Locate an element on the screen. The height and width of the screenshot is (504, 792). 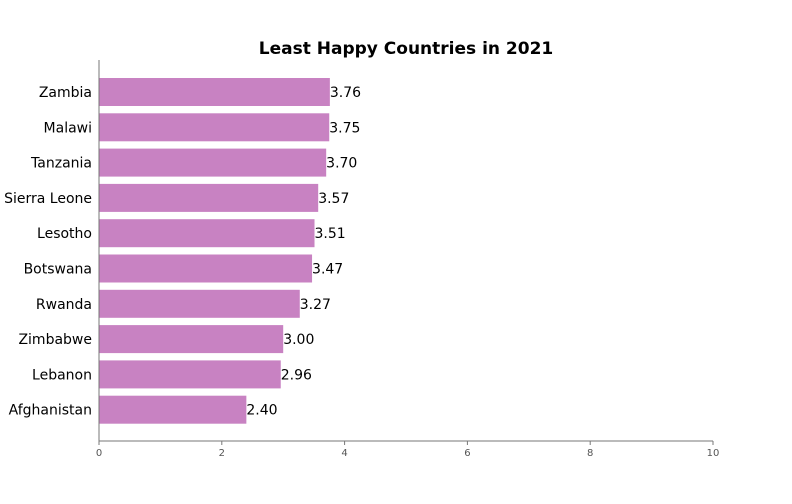
category-label: Zambia is located at coordinates (65, 93).